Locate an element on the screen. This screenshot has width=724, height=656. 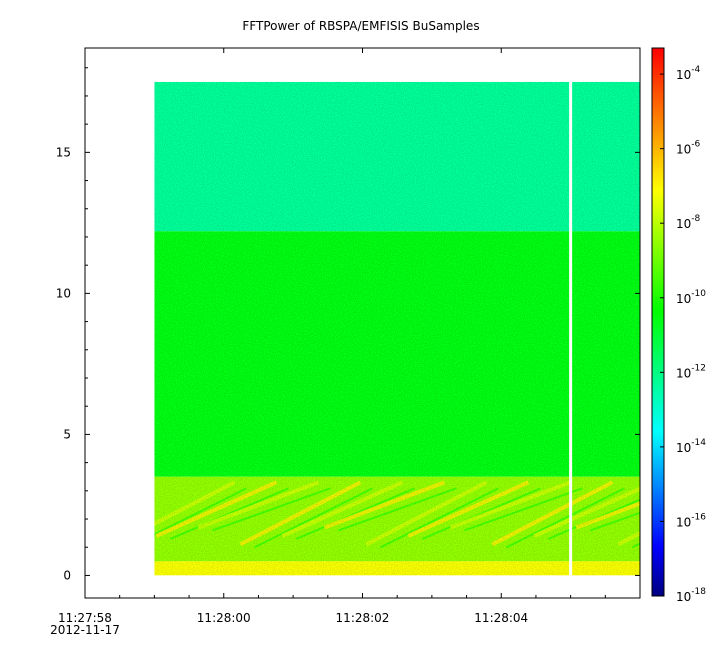
colorbar-tick-label: 10⁻¹⁸ is located at coordinates (691, 595).